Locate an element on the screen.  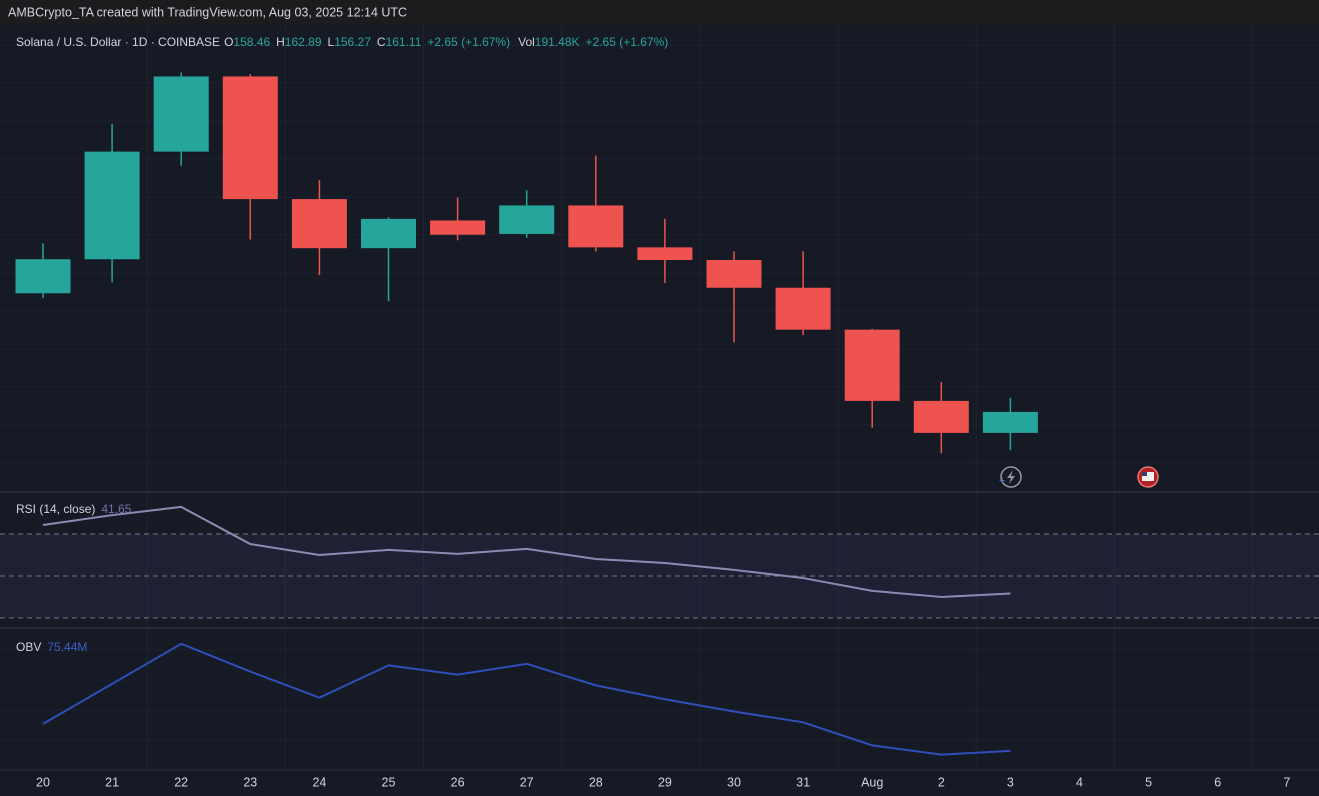
x-tick-label: 5 is located at coordinates (1148, 782).